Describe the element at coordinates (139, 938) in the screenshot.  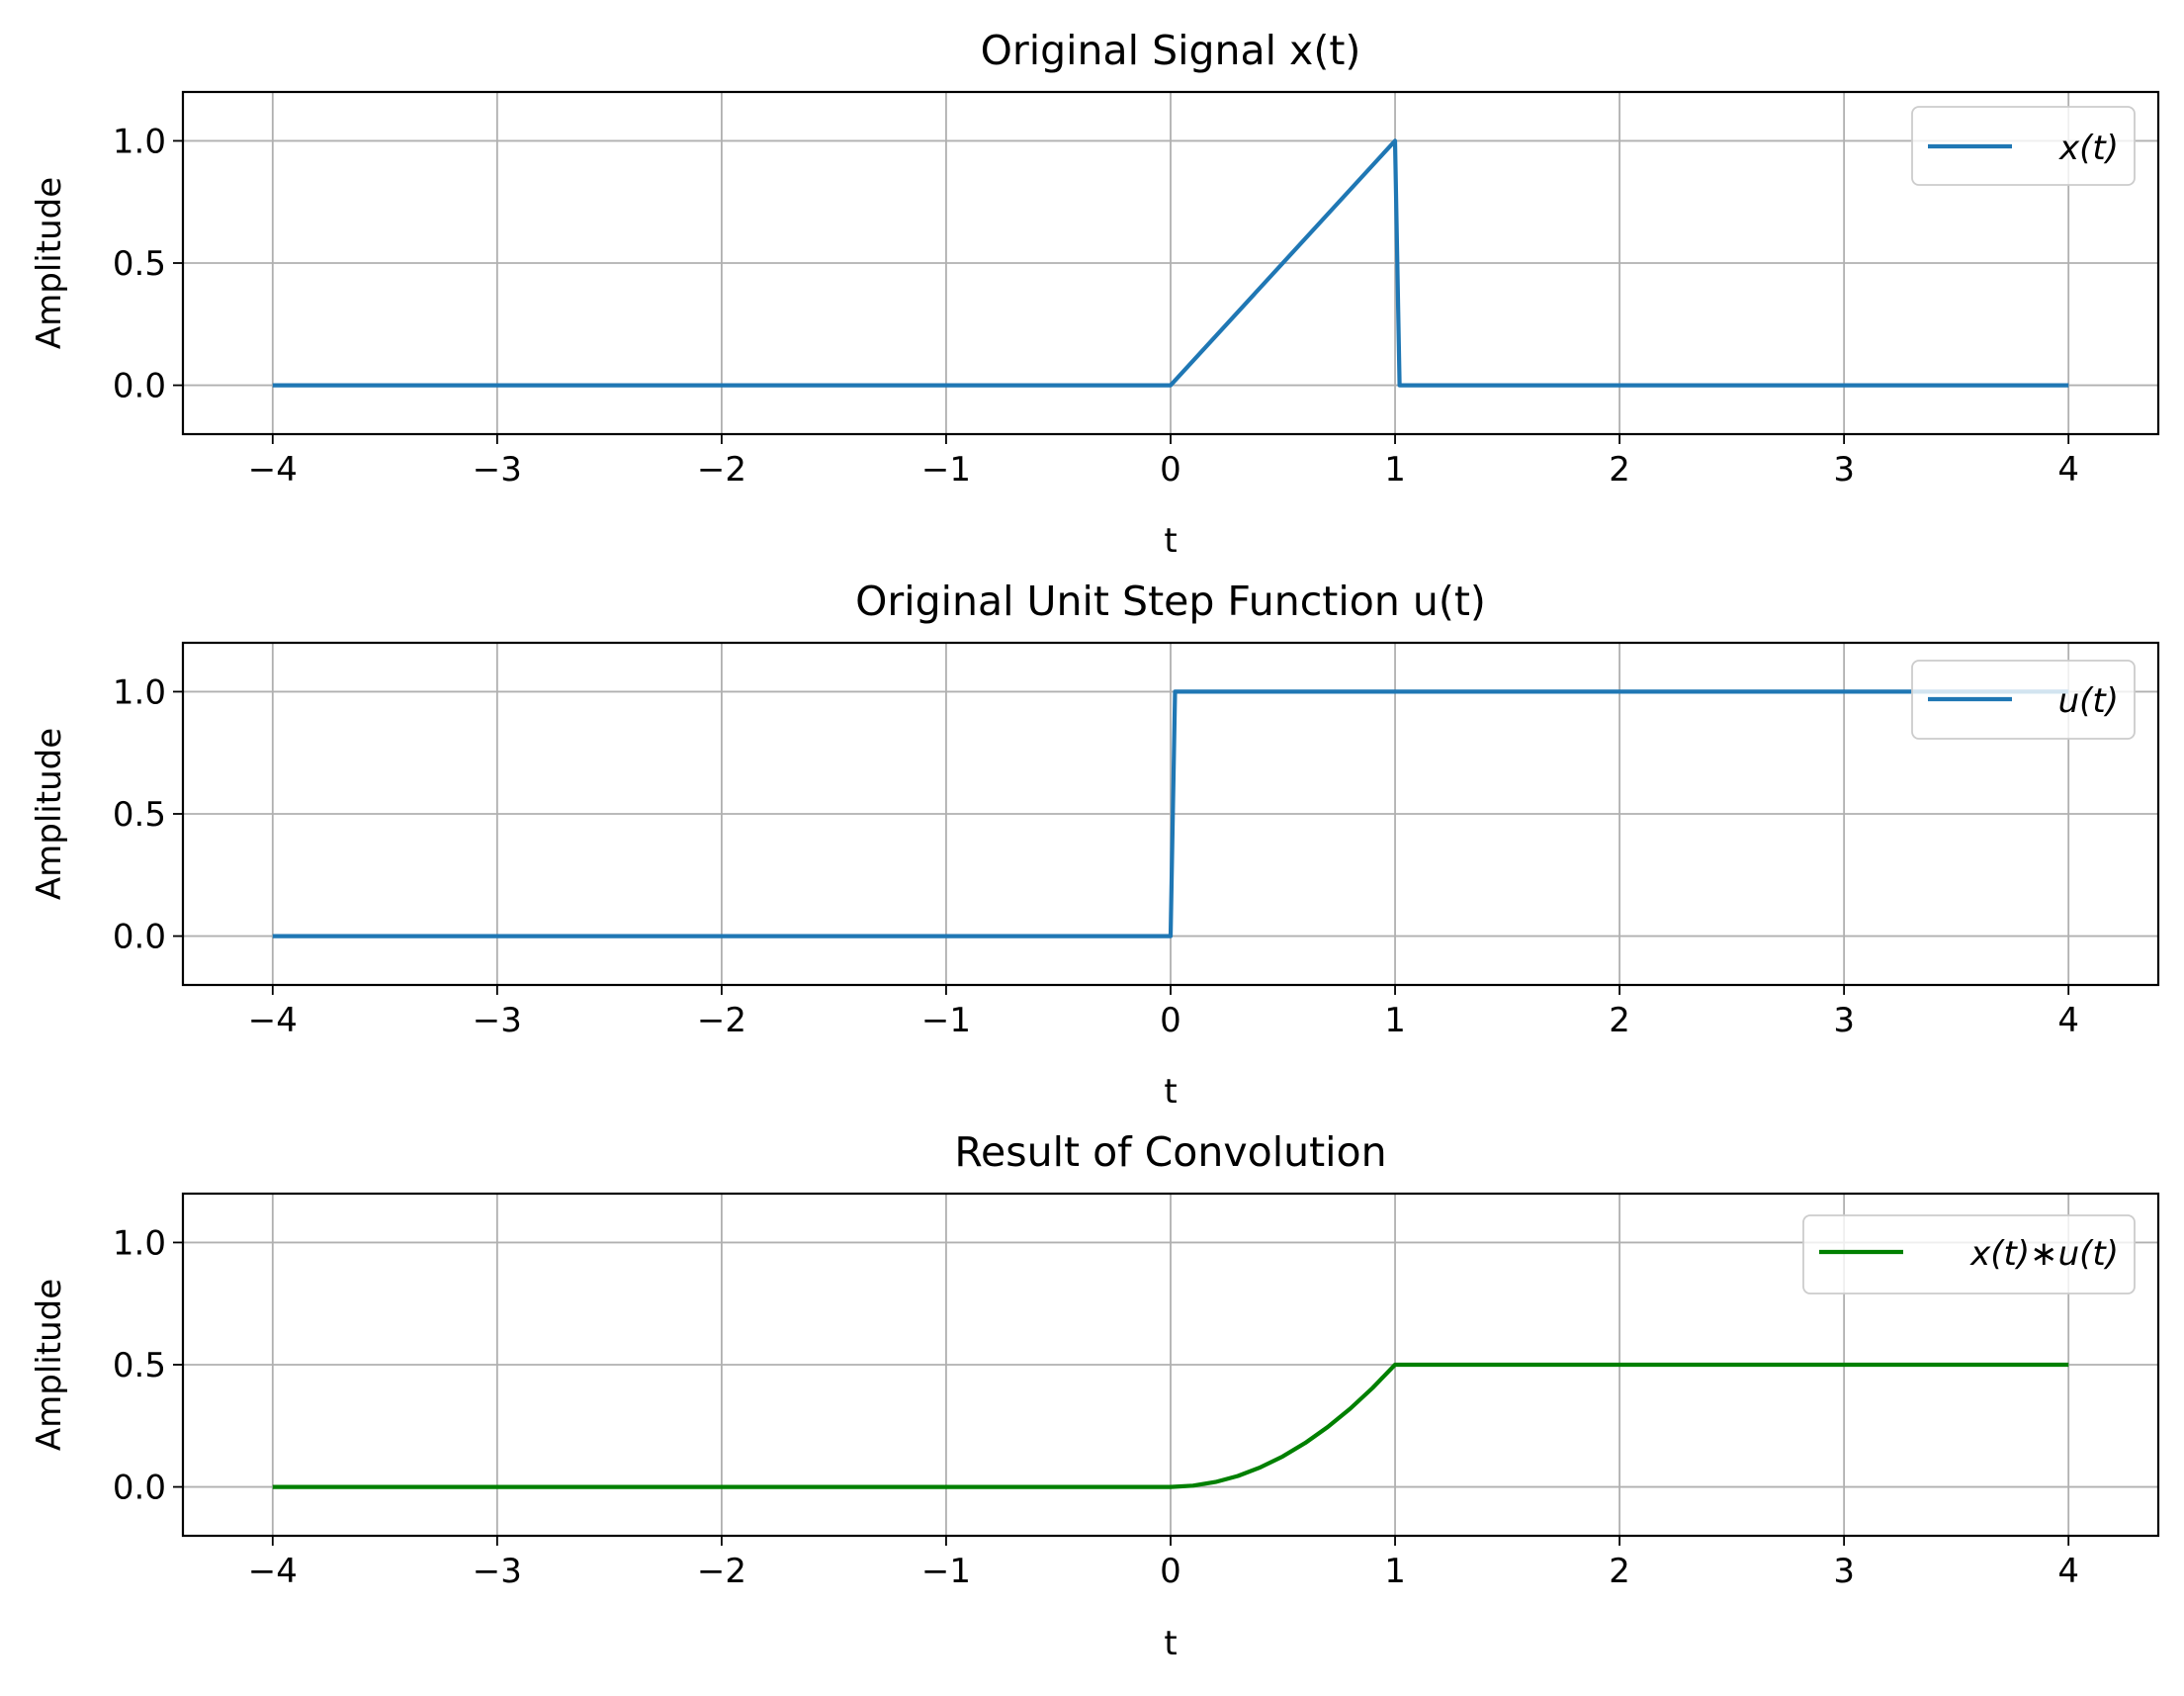
I see `subplot-2-ytick-label: 0.0` at that location.